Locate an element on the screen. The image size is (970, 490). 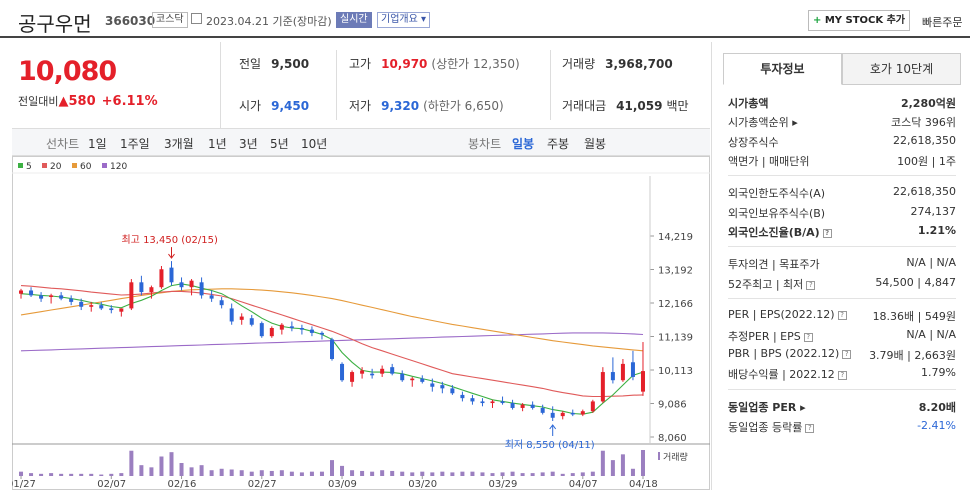
tab-weekly: 주봉 is located at coordinates (558, 144).